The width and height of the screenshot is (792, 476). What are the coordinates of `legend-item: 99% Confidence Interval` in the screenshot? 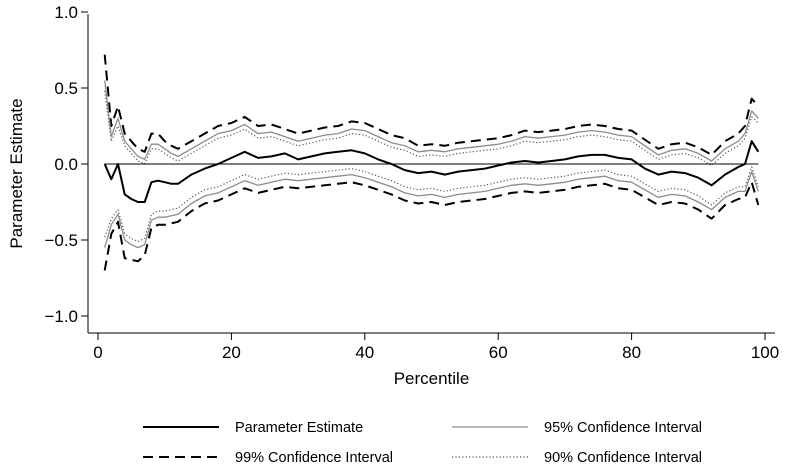 It's located at (268, 458).